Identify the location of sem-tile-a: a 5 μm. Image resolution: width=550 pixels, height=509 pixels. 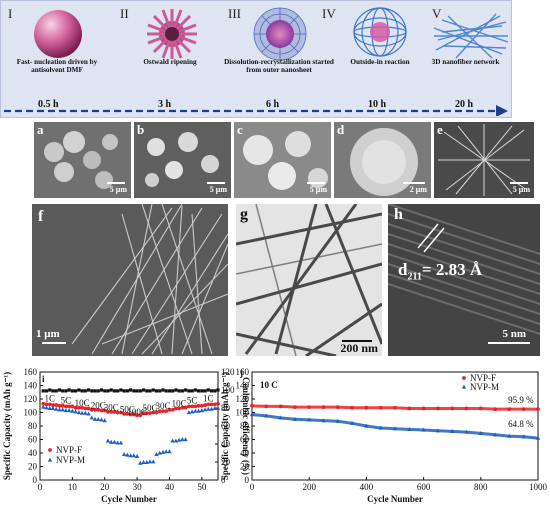
(82, 160).